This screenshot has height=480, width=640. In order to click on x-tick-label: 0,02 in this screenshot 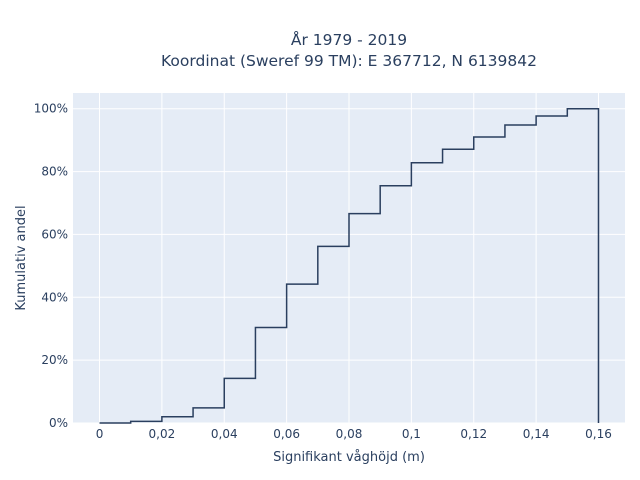, I will do `click(162, 434)`.